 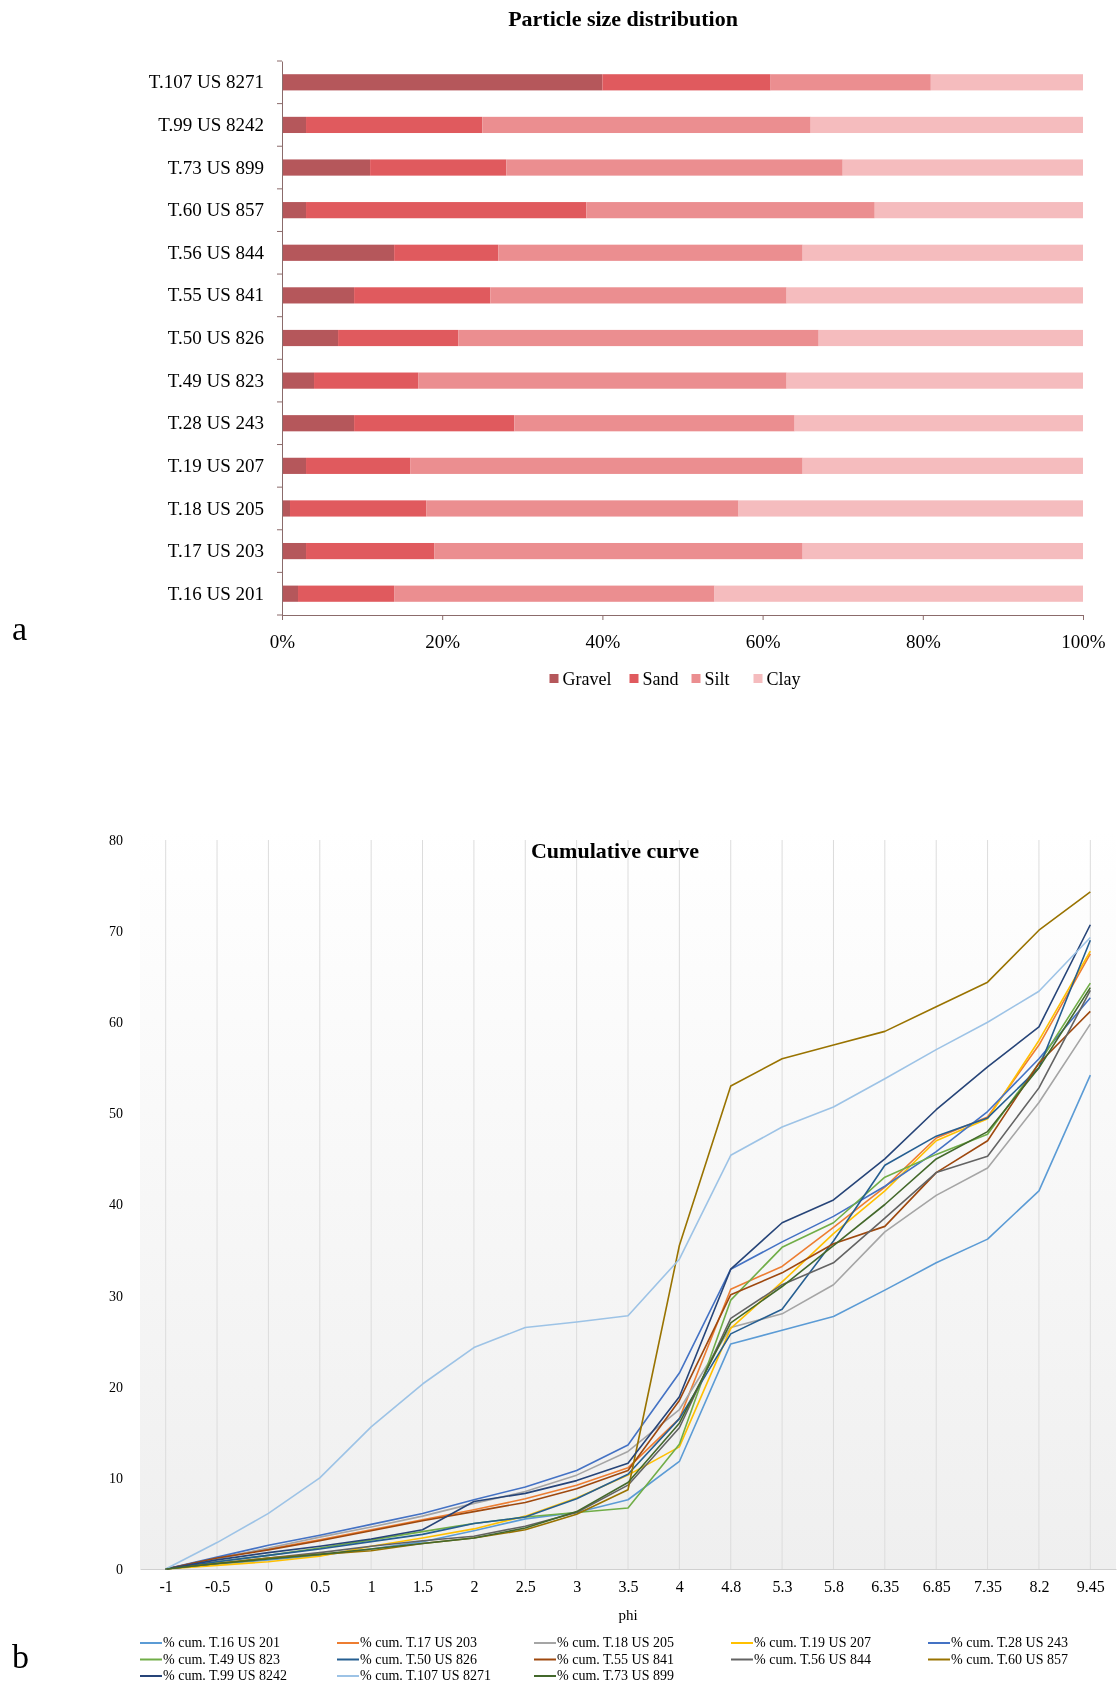 I want to click on legend-label: Sand, so click(x=660, y=679).